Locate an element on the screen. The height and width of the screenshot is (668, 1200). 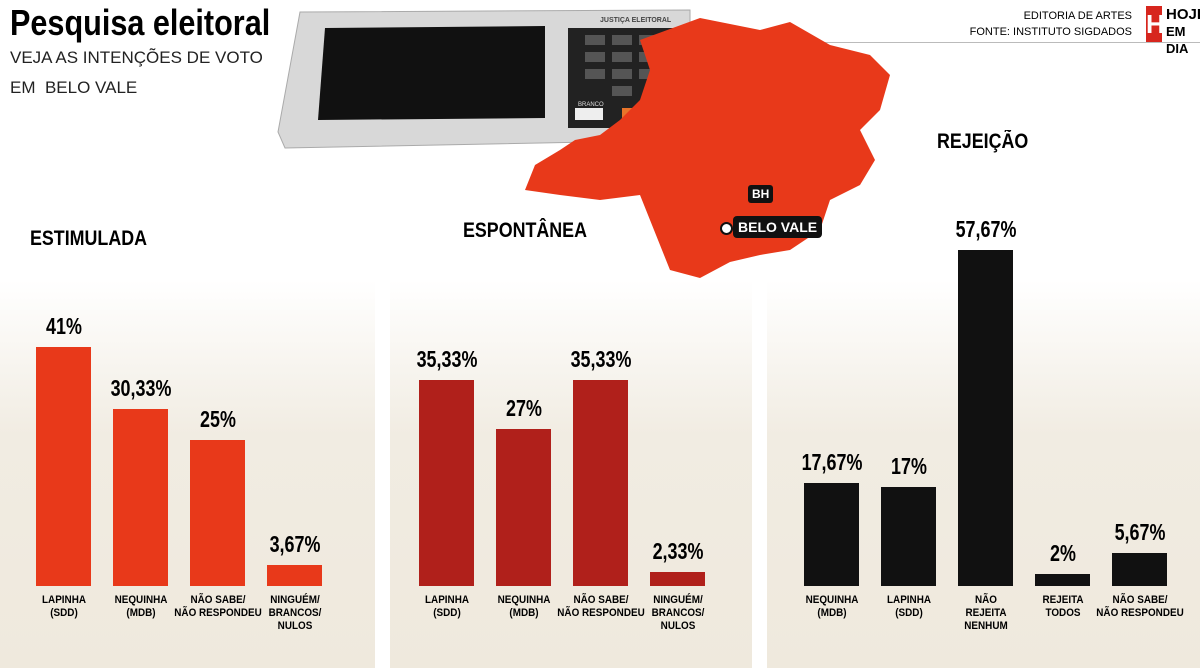
ballot-screen is located at coordinates (431, 73).